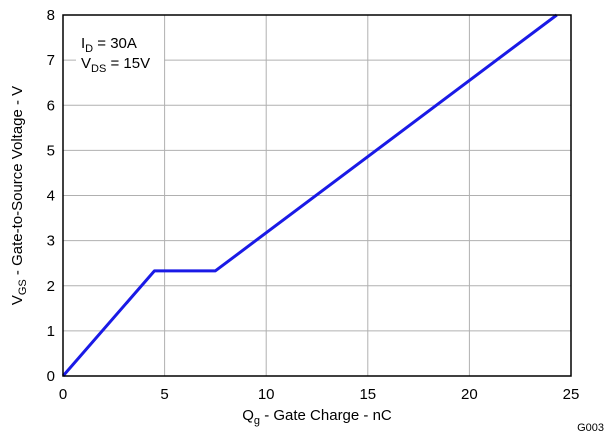  What do you see at coordinates (51, 15) in the screenshot?
I see `y-tick-label: 8` at bounding box center [51, 15].